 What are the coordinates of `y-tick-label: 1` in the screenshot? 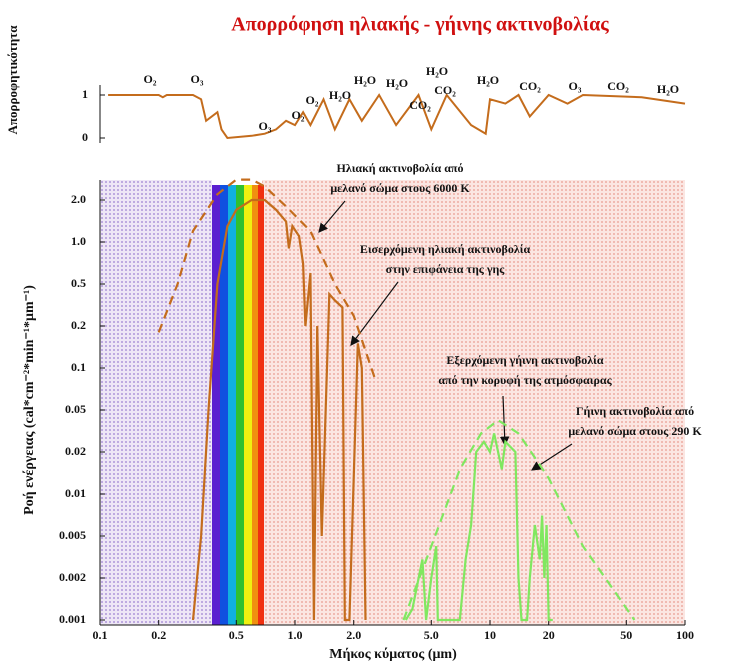 It's located at (85, 94).